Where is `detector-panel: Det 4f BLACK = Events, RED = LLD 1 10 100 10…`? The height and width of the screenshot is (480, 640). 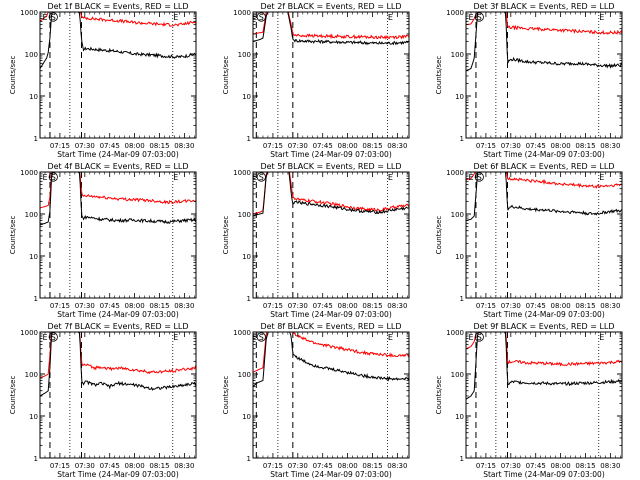 detector-panel: Det 4f BLACK = Events, RED = LLD 1 10 100 10… is located at coordinates (103, 240).